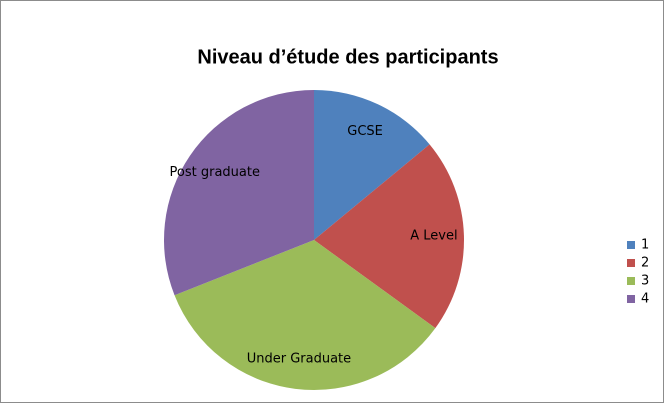  What do you see at coordinates (215, 172) in the screenshot?
I see `slice-label: Post graduate` at bounding box center [215, 172].